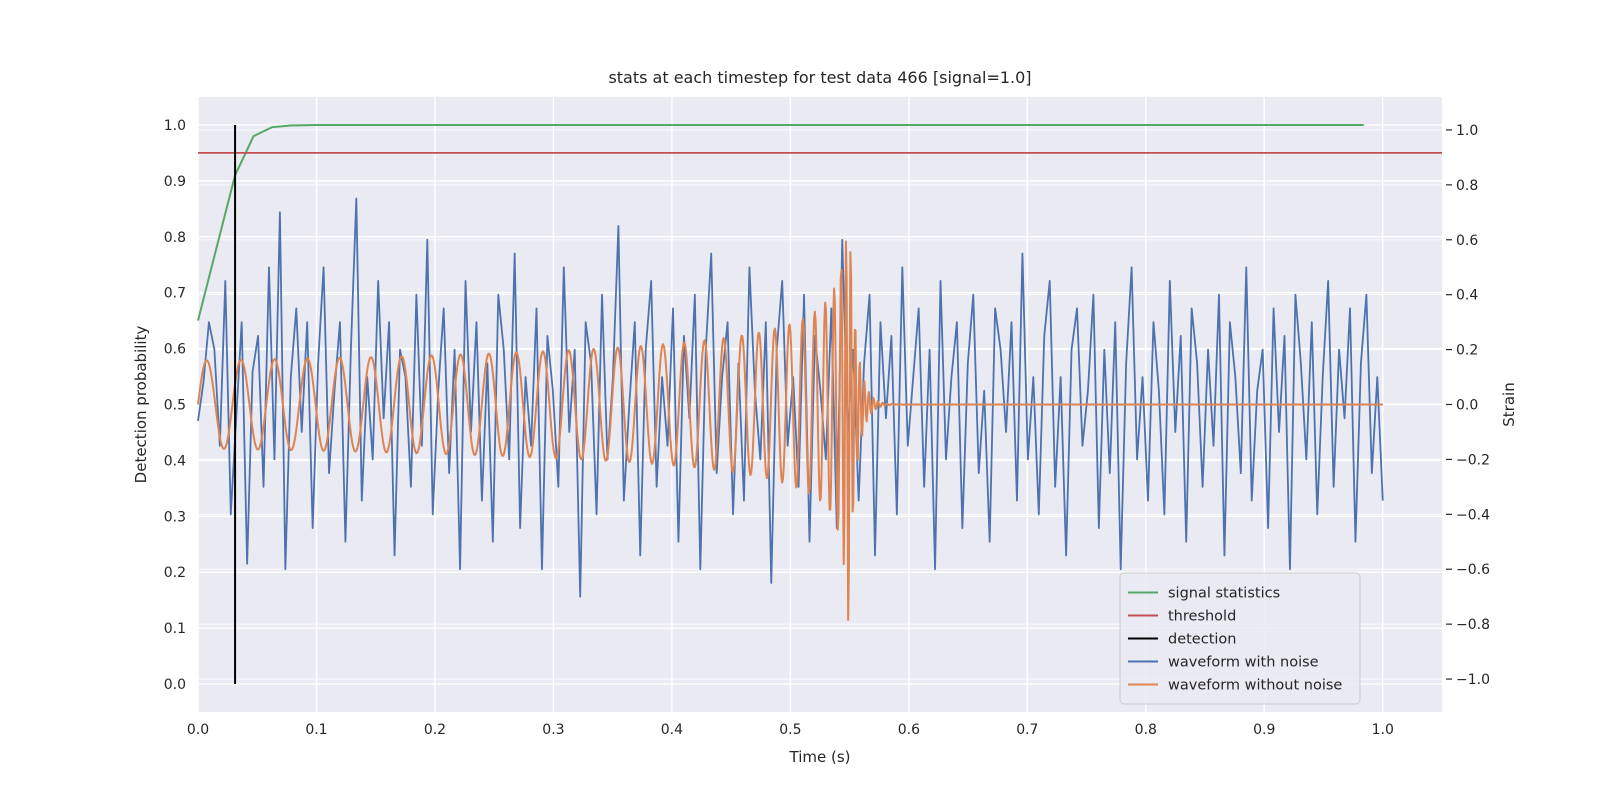  Describe the element at coordinates (909, 730) in the screenshot. I see `x-tick-label: 0.6` at that location.